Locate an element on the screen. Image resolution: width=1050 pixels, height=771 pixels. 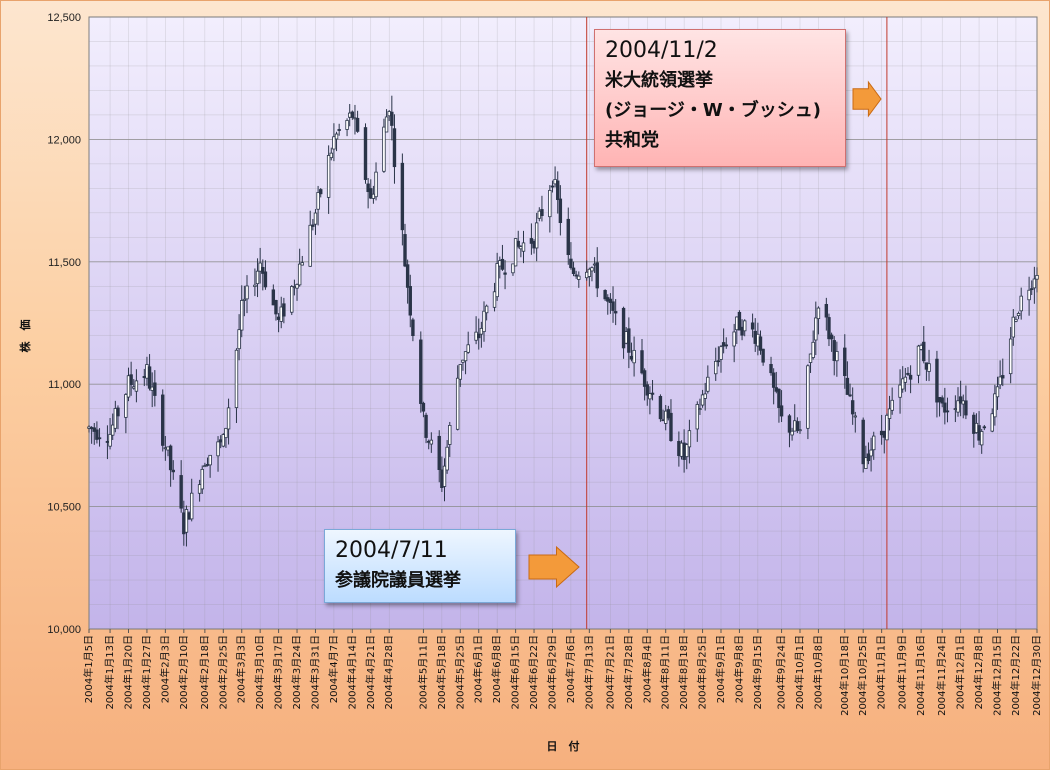
x-tick-label: 2004年5月18日 is located at coordinates (441, 672).